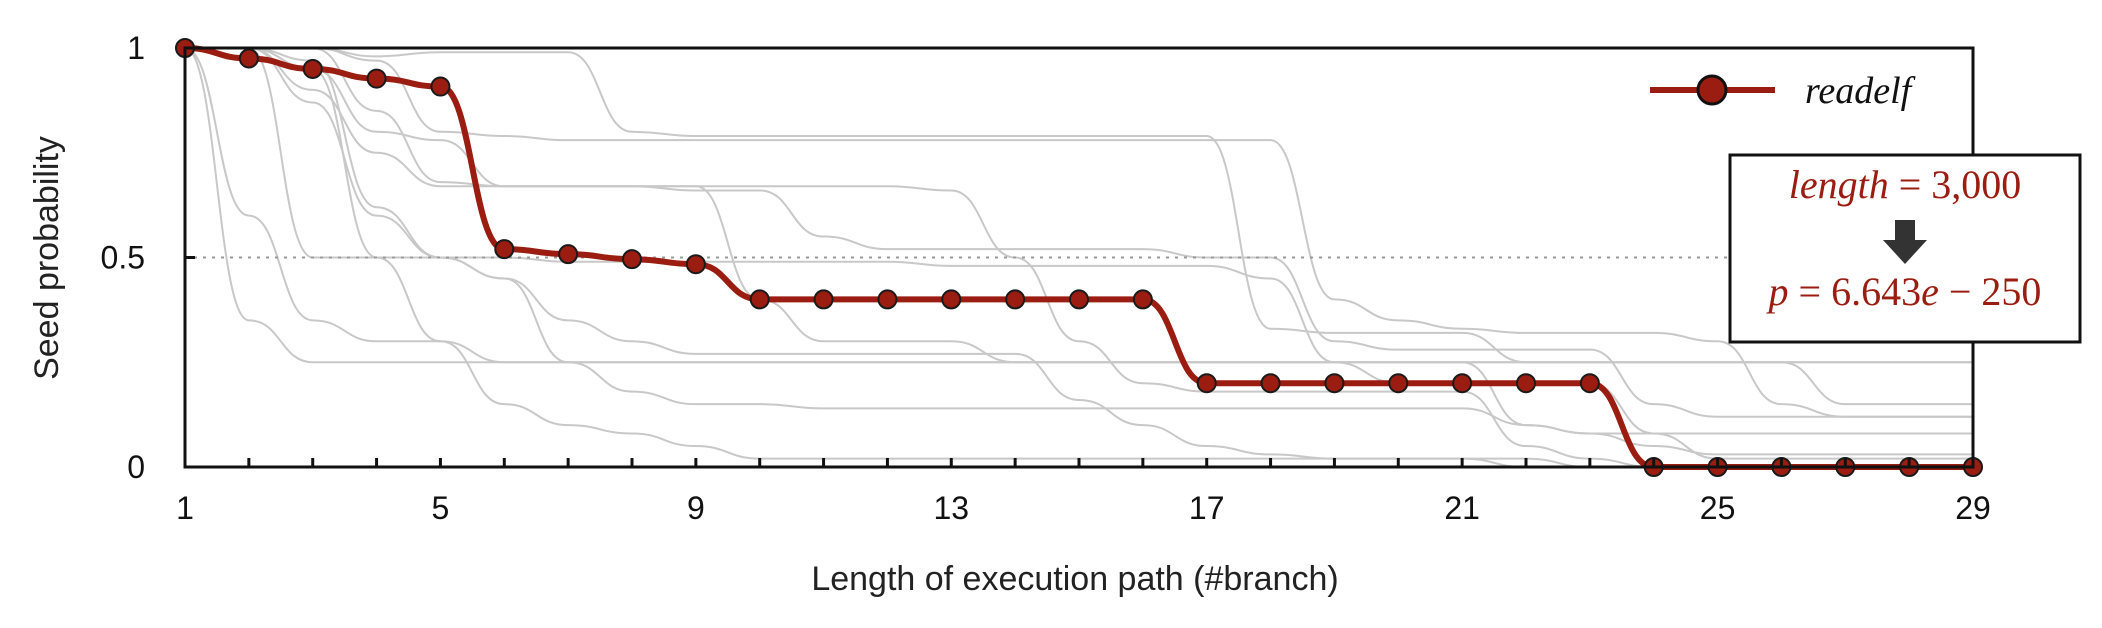  What do you see at coordinates (1718, 508) in the screenshot?
I see `x-tick-label-25: 25` at bounding box center [1718, 508].